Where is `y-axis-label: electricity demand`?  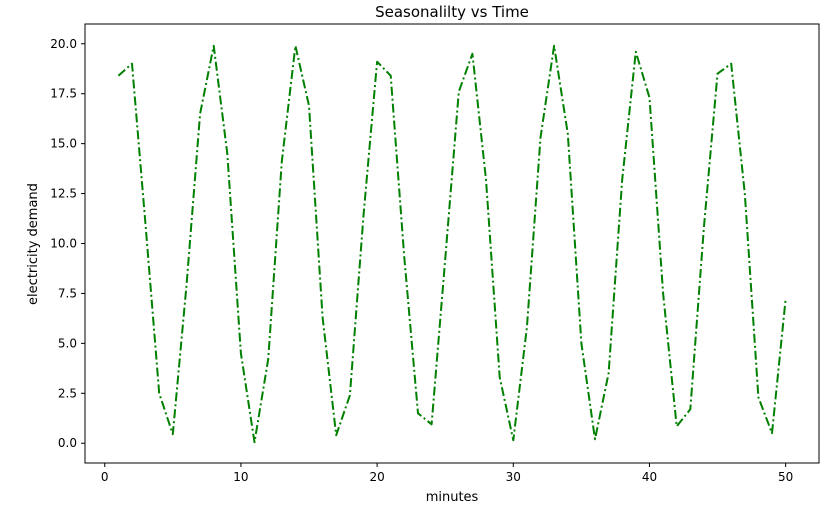 y-axis-label: electricity demand is located at coordinates (33, 244).